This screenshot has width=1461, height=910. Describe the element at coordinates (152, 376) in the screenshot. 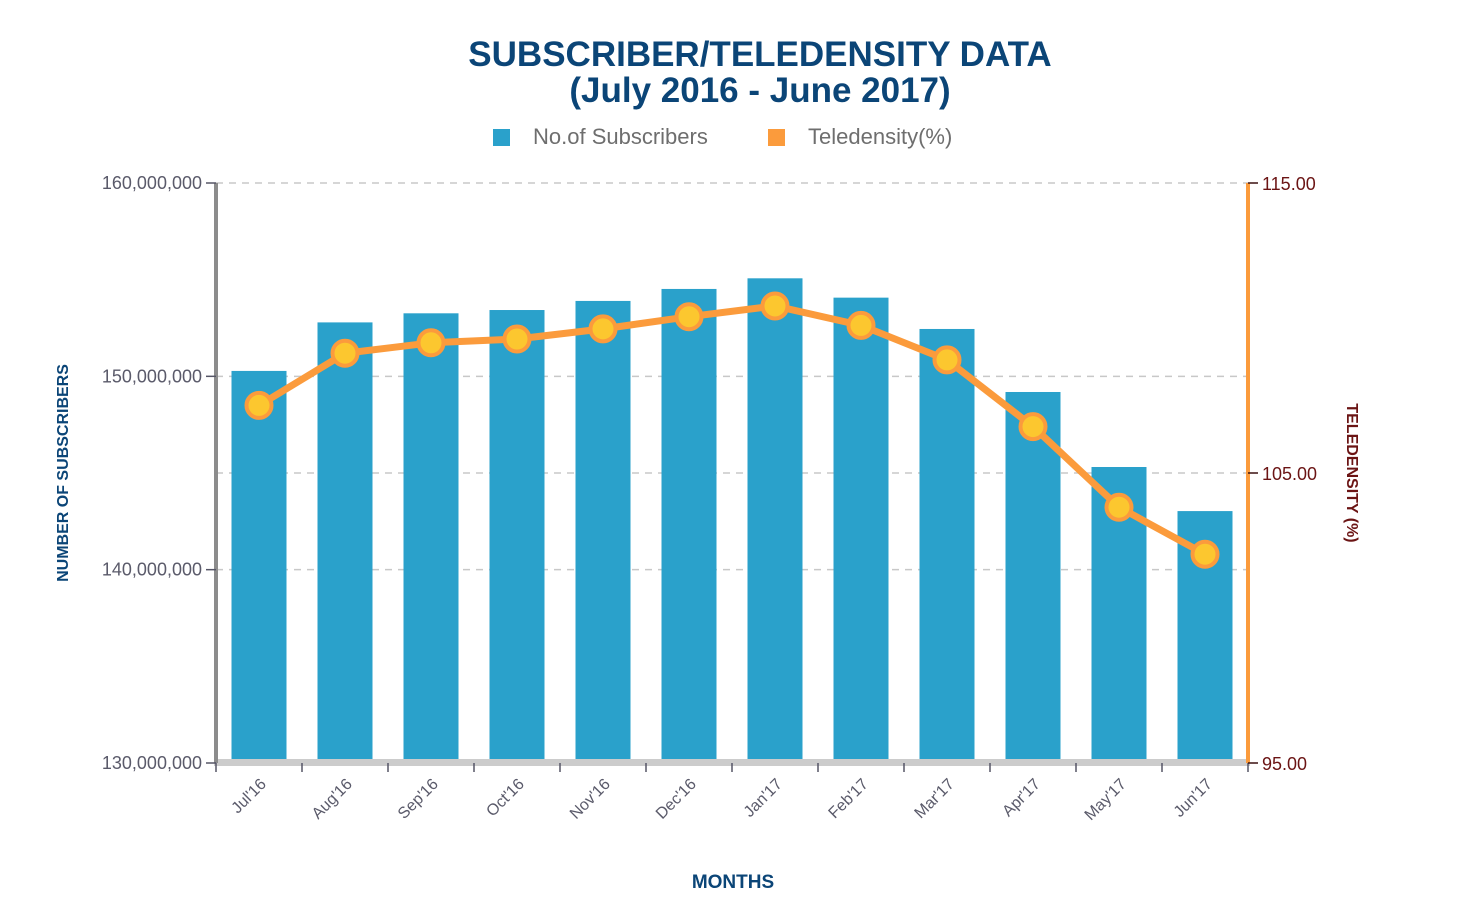

I see `y-tick-label: 150,000,000` at that location.